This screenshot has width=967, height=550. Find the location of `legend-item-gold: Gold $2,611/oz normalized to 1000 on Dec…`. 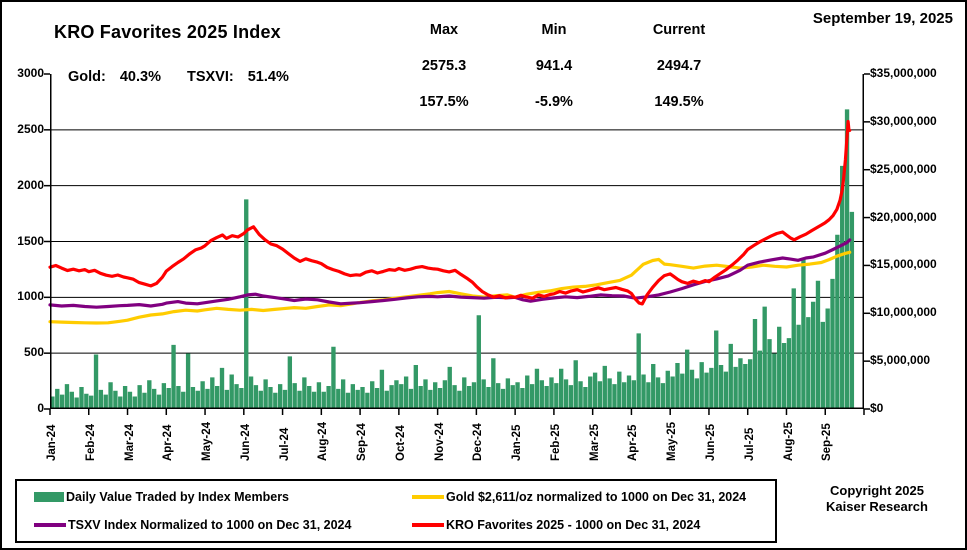

legend-item-gold: Gold $2,611/oz normalized to 1000 on Dec… is located at coordinates (579, 497).